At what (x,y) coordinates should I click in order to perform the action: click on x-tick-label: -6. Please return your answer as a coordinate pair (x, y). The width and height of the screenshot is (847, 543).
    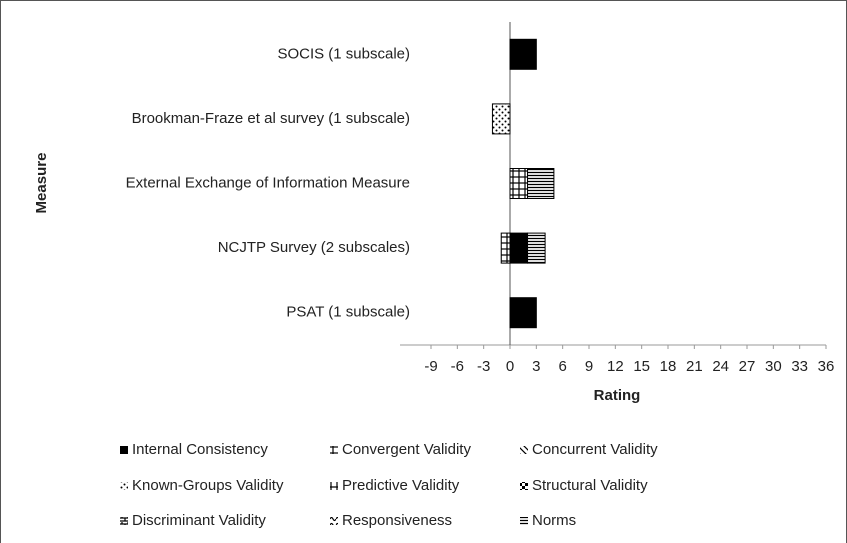
    Looking at the image, I should click on (457, 366).